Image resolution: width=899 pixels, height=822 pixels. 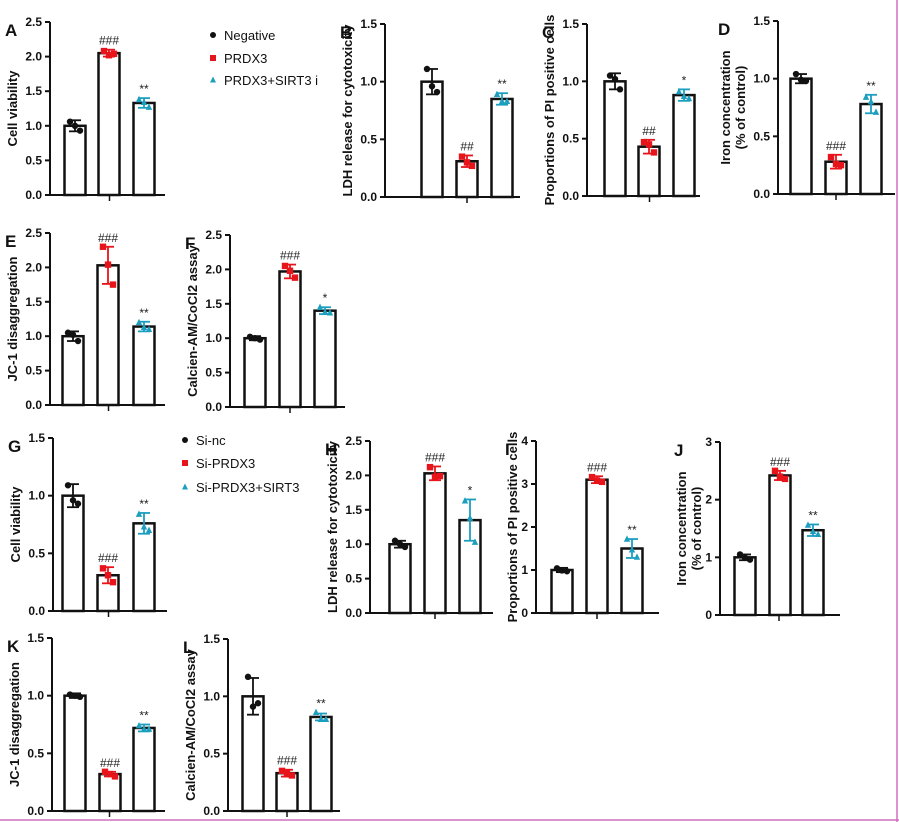 I want to click on legend-label: Si-PRDX3+SIRT3, so click(x=247, y=487).